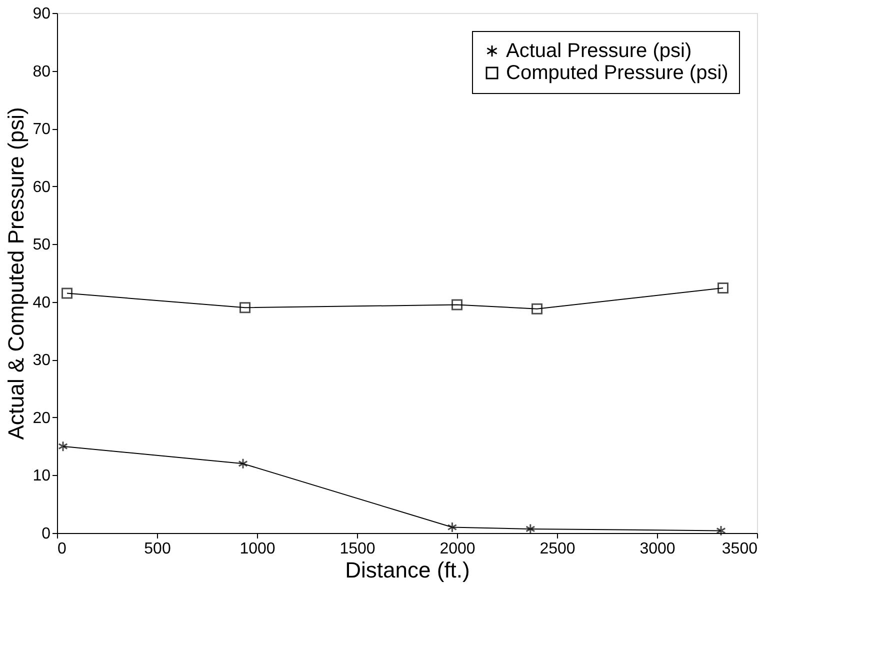 The image size is (878, 668). What do you see at coordinates (41, 71) in the screenshot?
I see `y-tick-label: 80` at bounding box center [41, 71].